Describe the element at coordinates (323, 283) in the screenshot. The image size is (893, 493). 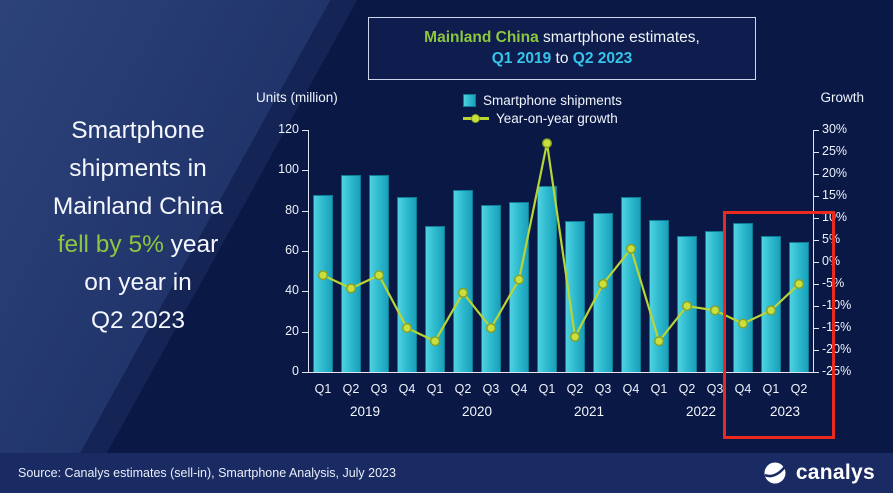
I see `bar-q1-2019` at that location.